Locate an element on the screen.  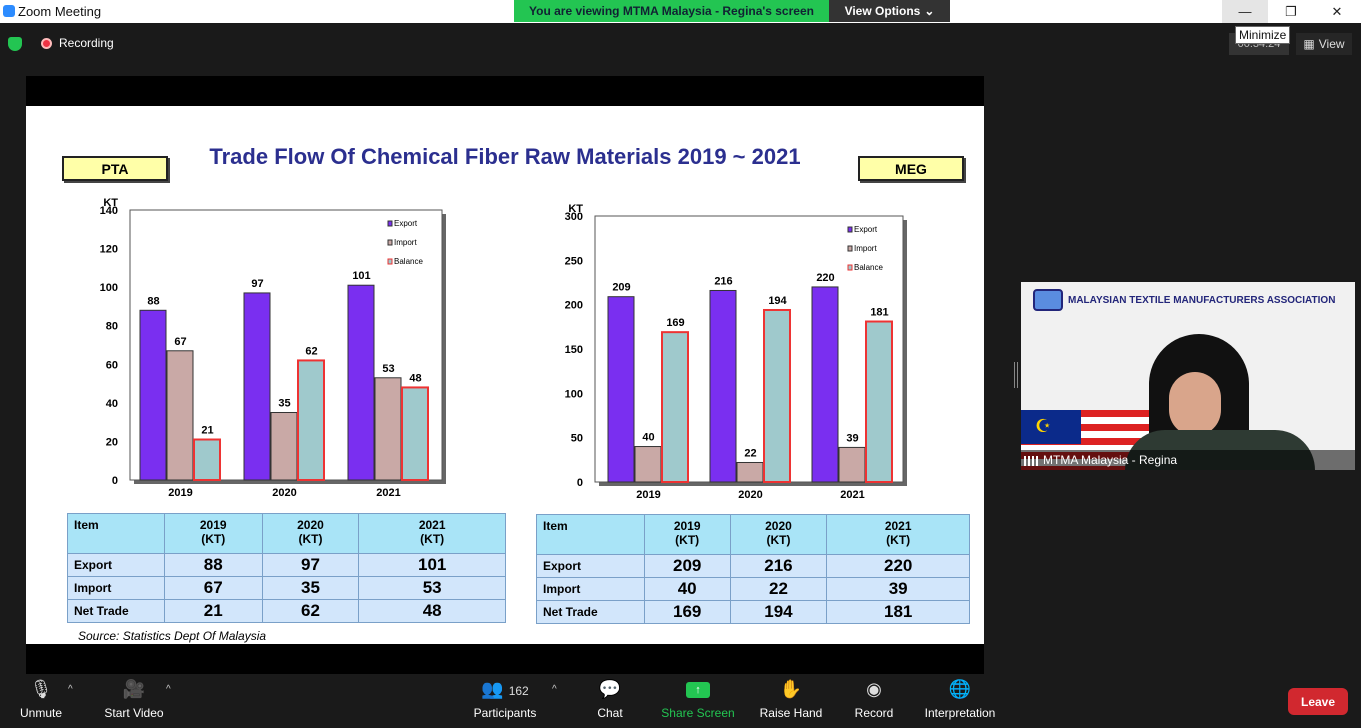
start-video-button: 🎥 Start Video is located at coordinates (134, 699).